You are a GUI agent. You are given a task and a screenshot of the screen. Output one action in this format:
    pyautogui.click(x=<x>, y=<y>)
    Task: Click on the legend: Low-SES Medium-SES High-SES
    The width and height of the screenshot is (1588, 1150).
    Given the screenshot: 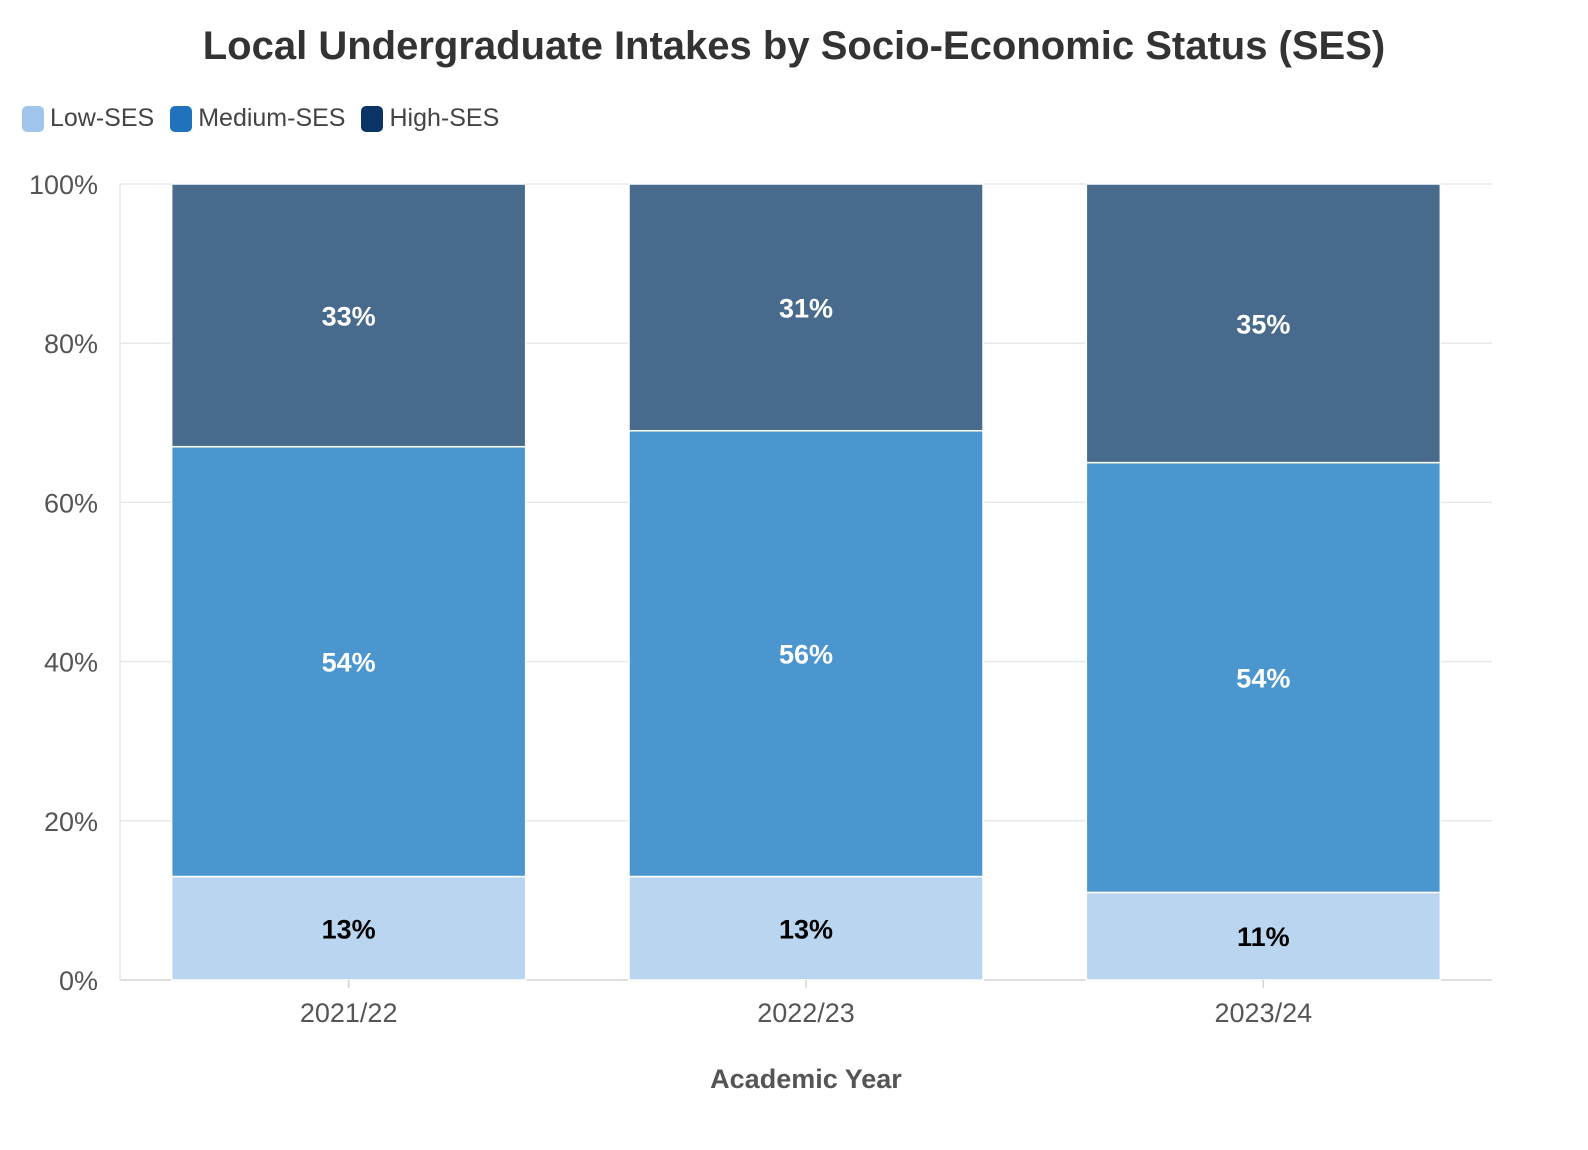 What is the action you would take?
    pyautogui.click(x=260, y=118)
    